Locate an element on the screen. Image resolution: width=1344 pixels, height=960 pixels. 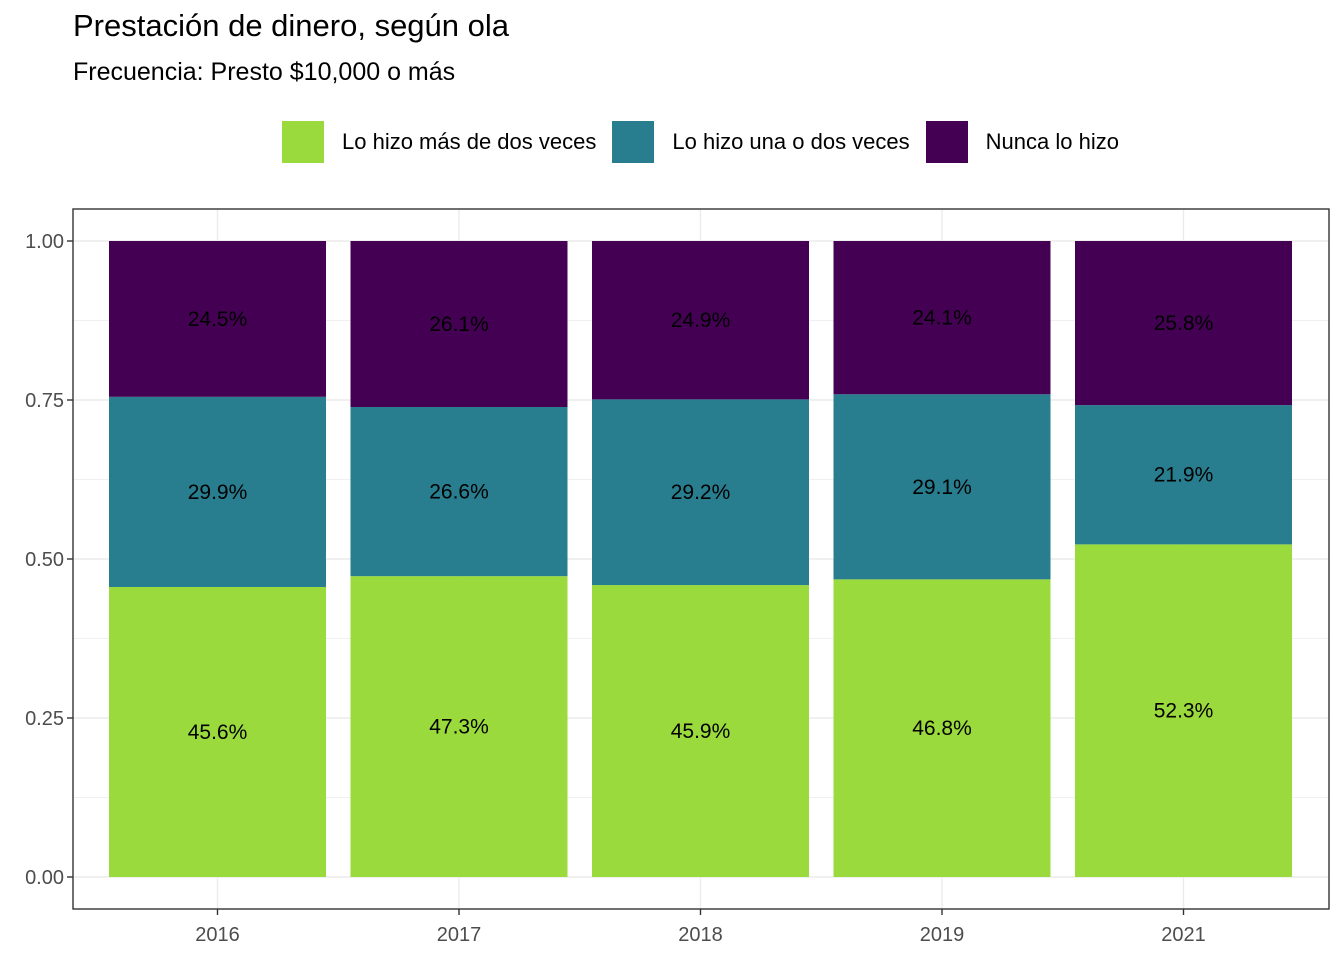
data-label: 25.8% is located at coordinates (1184, 323).